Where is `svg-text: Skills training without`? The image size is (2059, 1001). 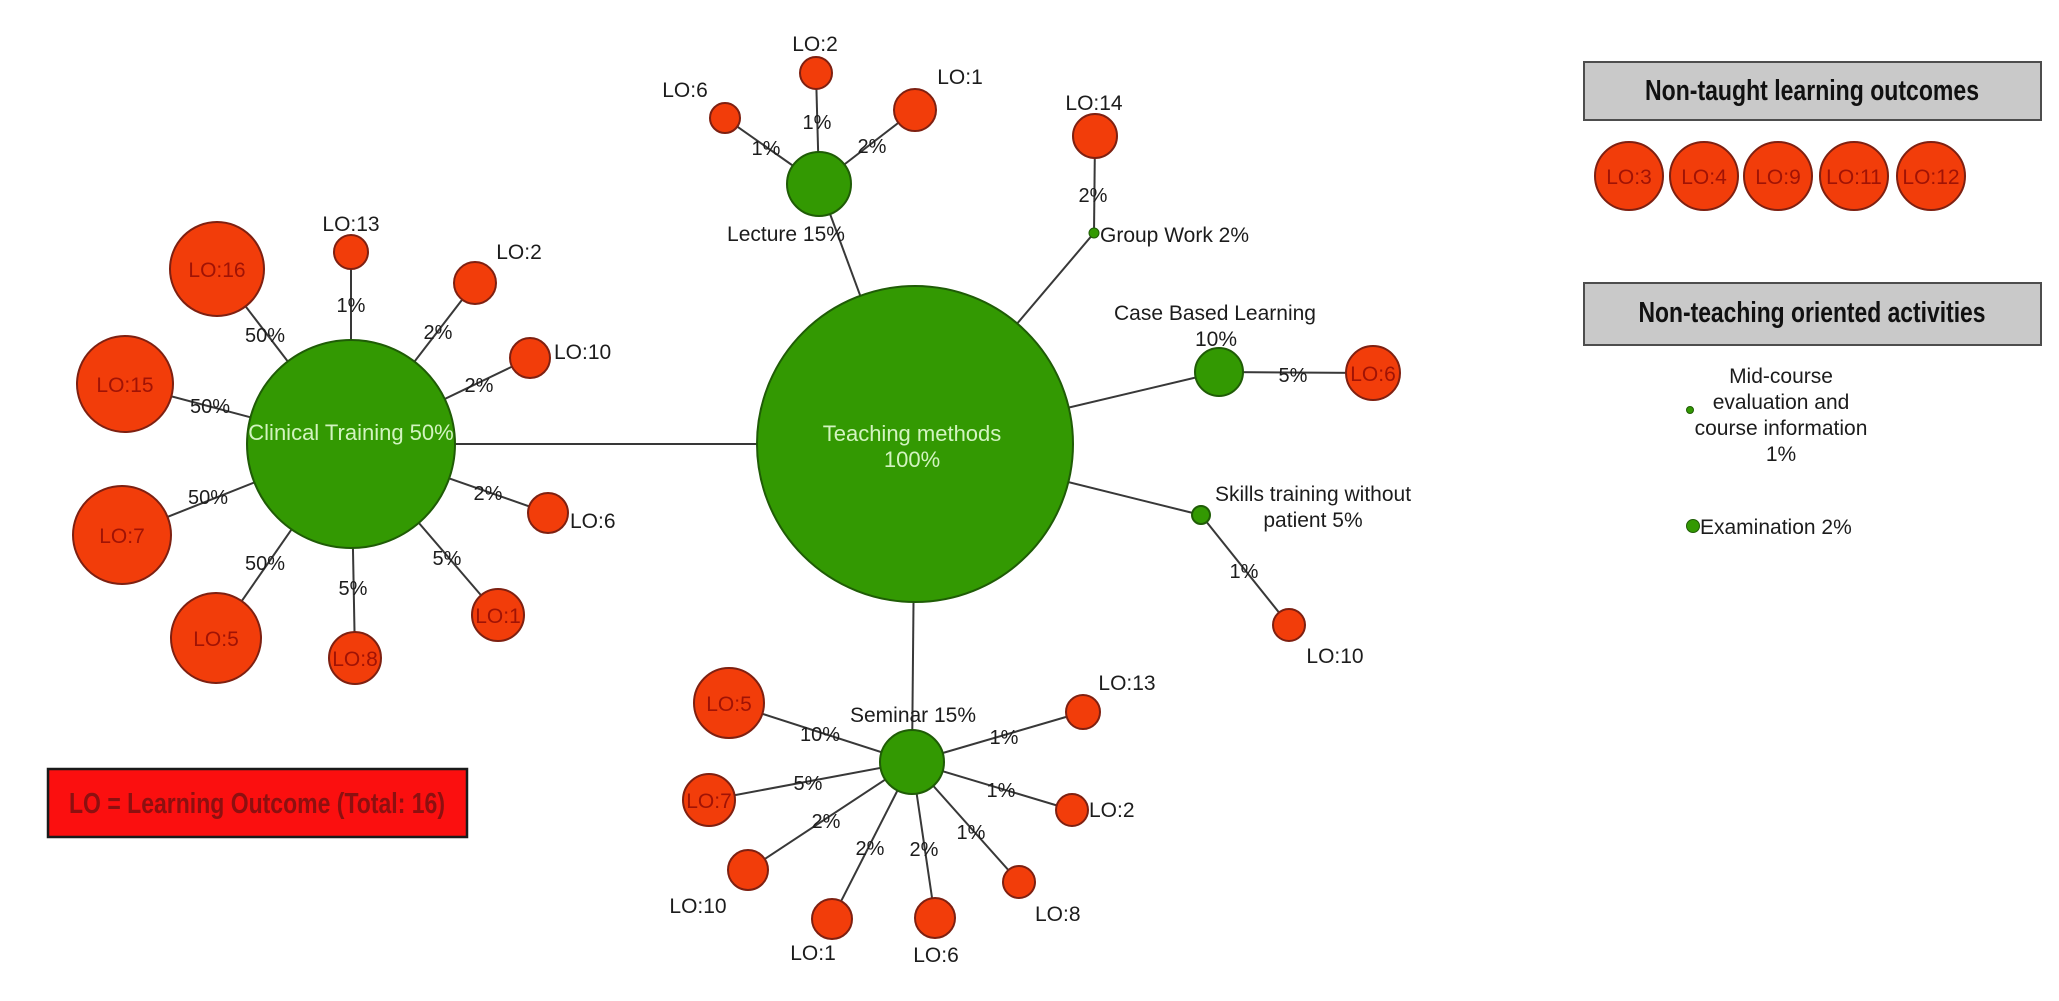 svg-text: Skills training without is located at coordinates (1313, 494).